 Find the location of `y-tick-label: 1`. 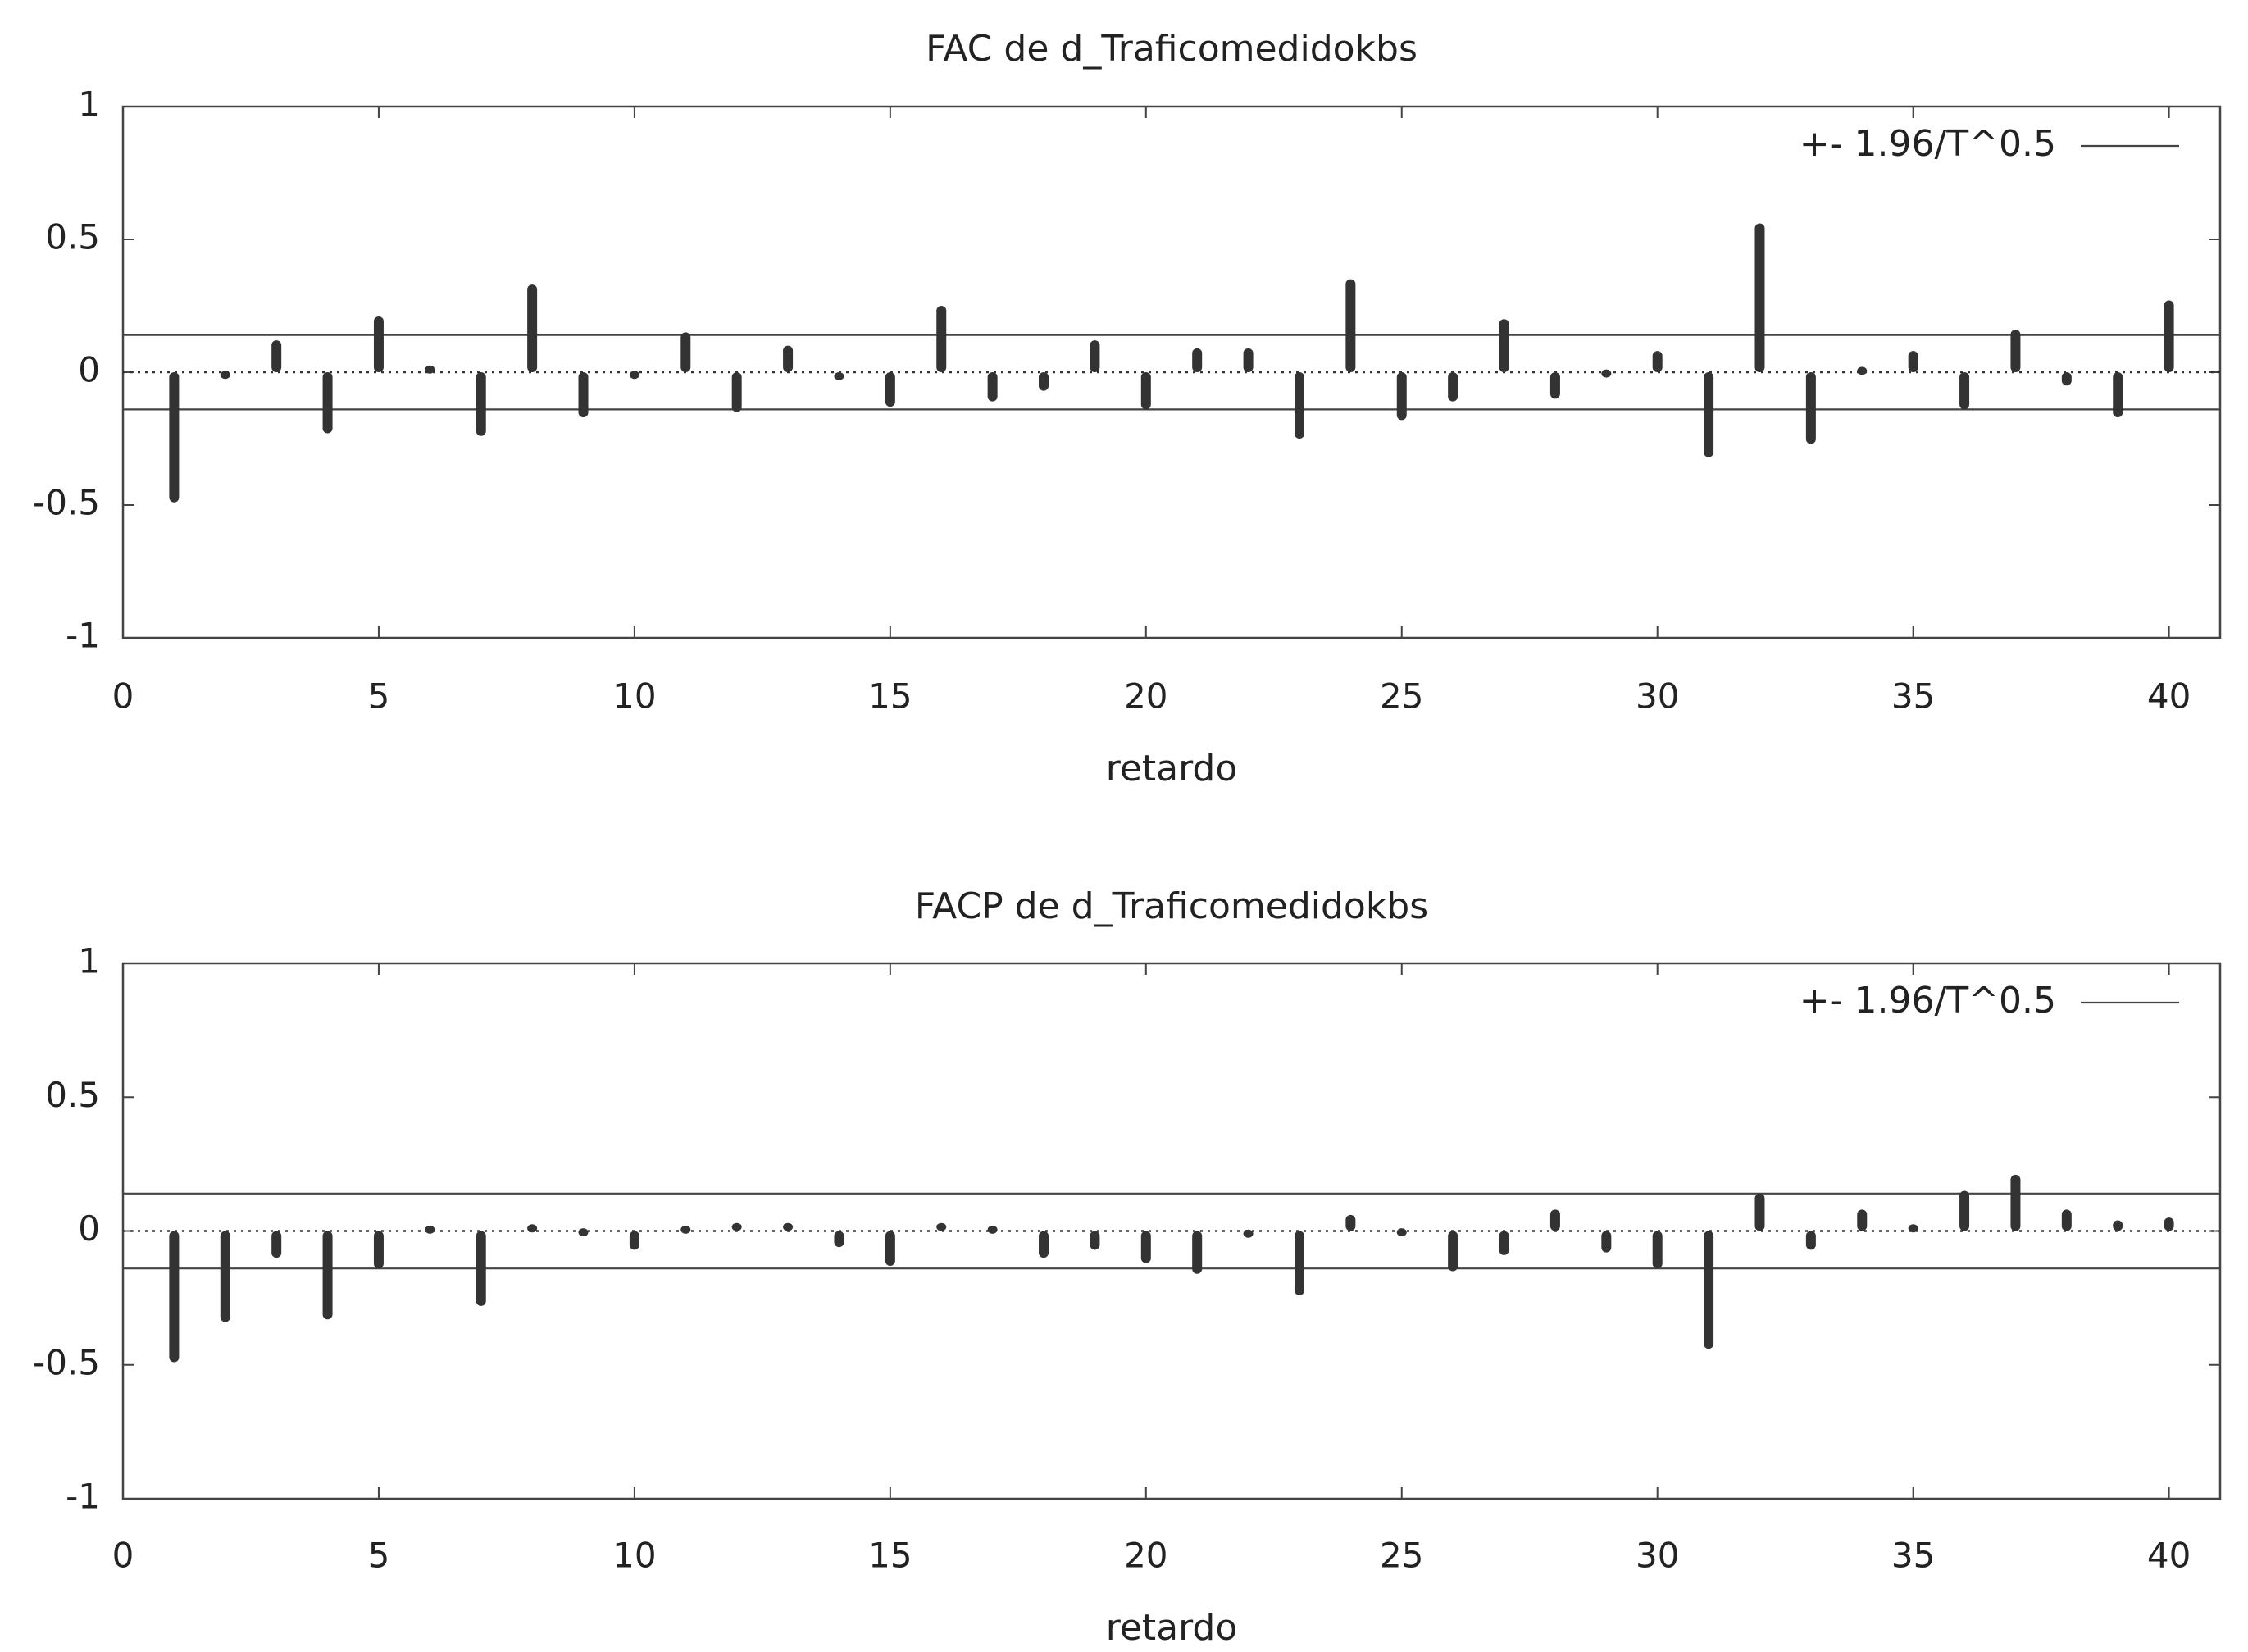

y-tick-label: 1 is located at coordinates (89, 104).